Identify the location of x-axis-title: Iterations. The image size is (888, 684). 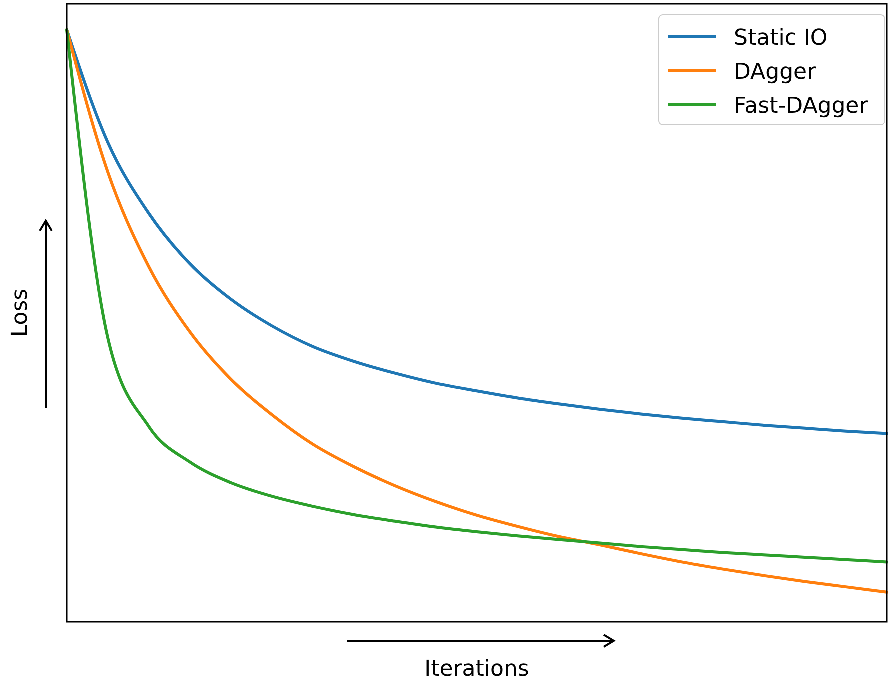
(477, 669).